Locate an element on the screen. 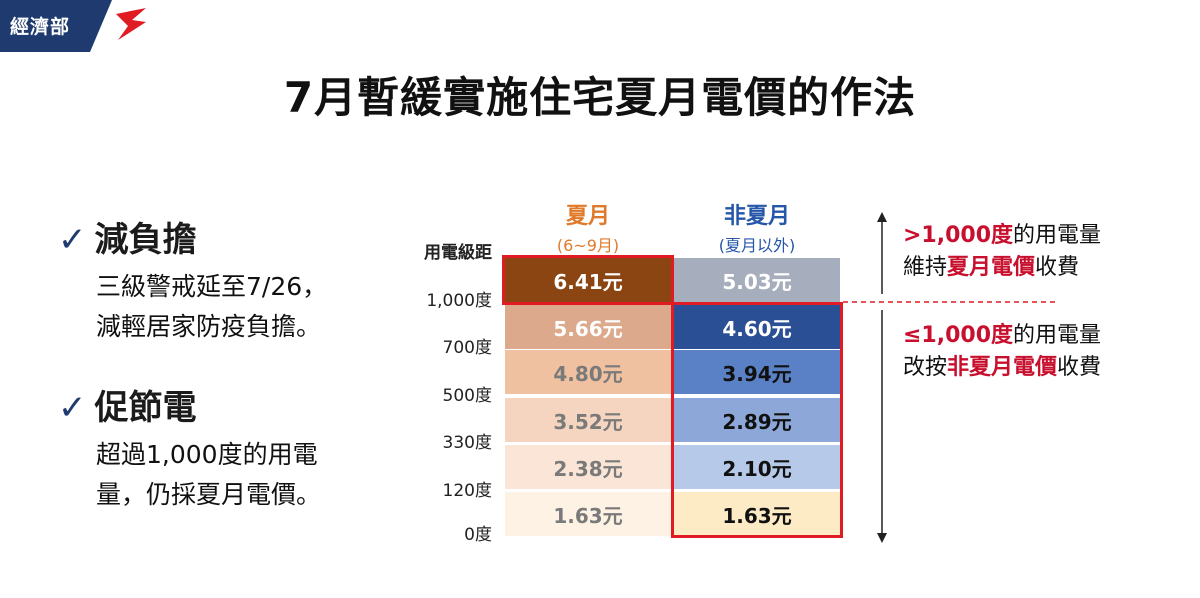 This screenshot has height=598, width=1200. note-emphasis: 夏月電價 is located at coordinates (991, 267).